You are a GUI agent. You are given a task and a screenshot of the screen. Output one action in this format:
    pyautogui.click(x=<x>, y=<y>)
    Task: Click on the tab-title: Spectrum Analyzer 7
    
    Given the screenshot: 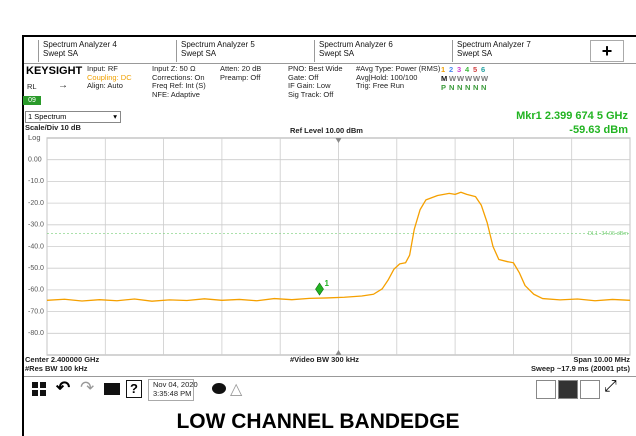 What is the action you would take?
    pyautogui.click(x=494, y=44)
    